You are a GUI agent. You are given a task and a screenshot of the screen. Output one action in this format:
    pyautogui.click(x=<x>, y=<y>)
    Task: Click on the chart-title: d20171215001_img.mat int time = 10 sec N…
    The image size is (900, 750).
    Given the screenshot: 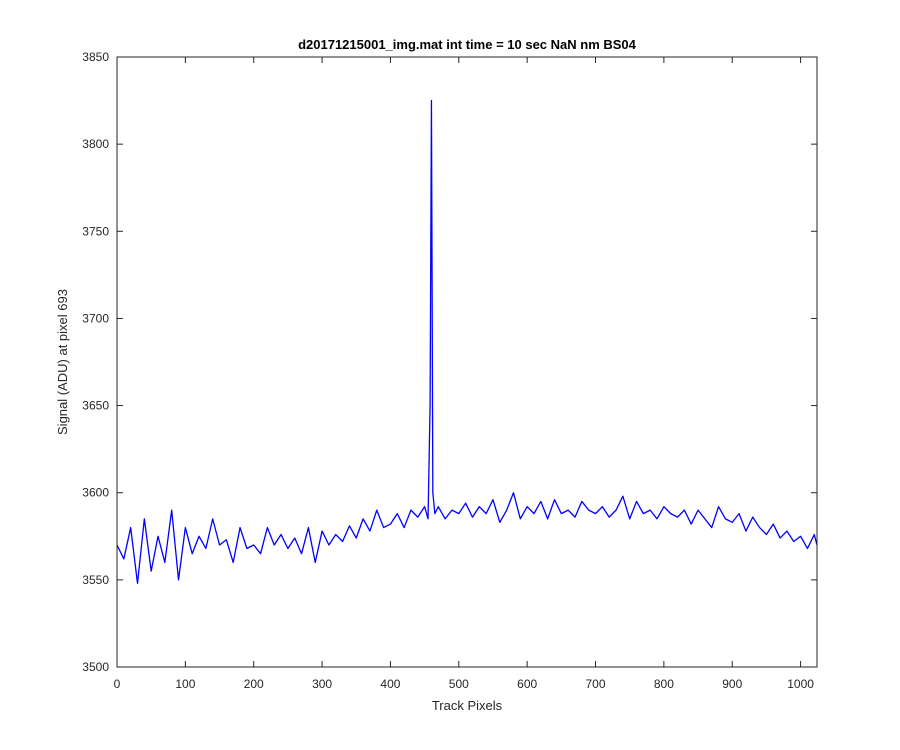 What is the action you would take?
    pyautogui.click(x=467, y=44)
    